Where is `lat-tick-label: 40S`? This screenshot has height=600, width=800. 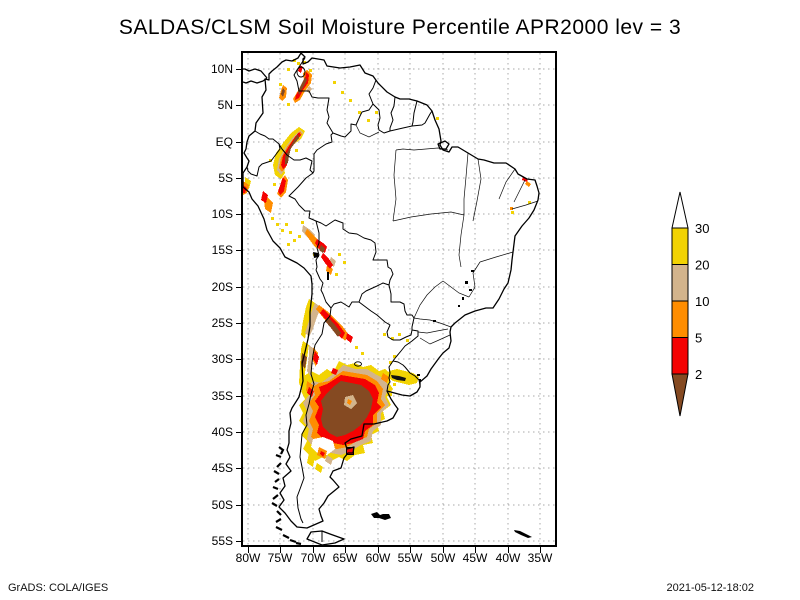 lat-tick-label: 40S is located at coordinates (222, 432).